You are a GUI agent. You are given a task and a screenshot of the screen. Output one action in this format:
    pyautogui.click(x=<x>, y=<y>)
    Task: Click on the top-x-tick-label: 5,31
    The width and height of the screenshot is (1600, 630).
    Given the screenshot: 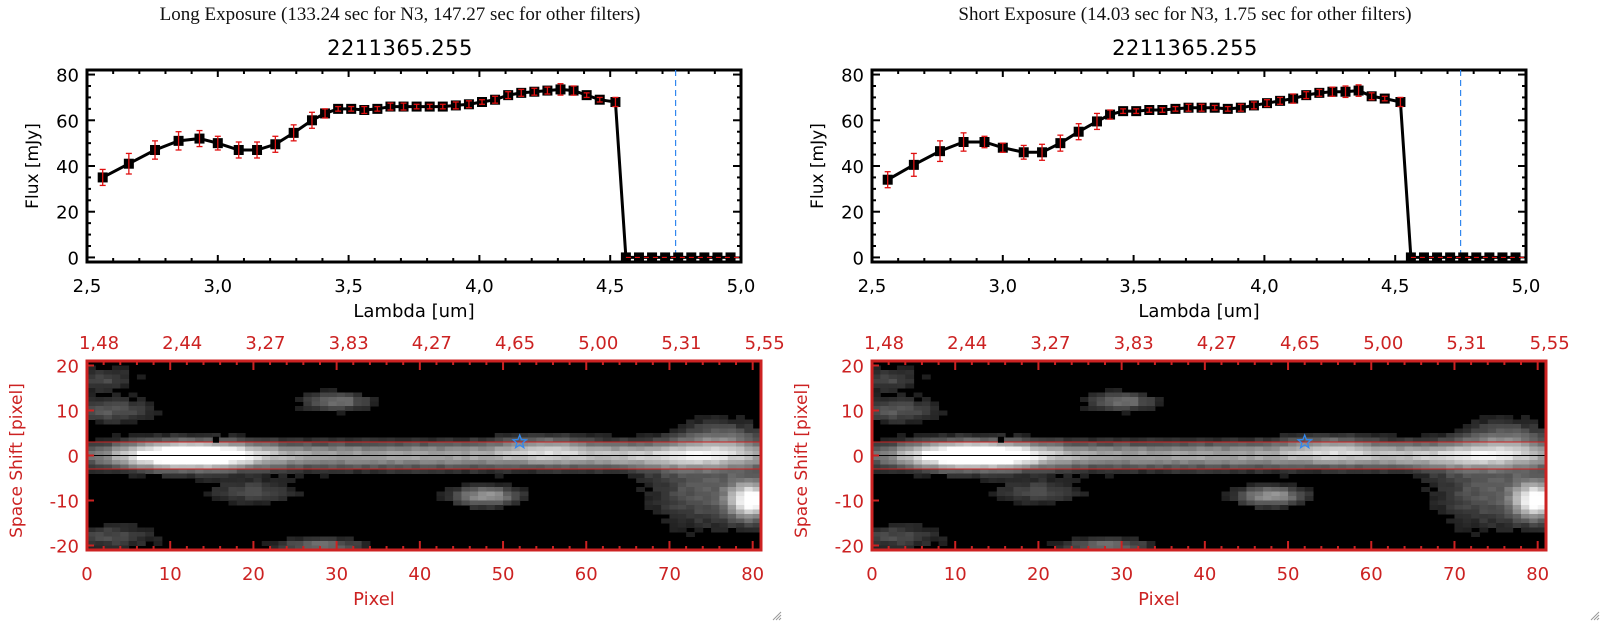 What is the action you would take?
    pyautogui.click(x=1466, y=343)
    